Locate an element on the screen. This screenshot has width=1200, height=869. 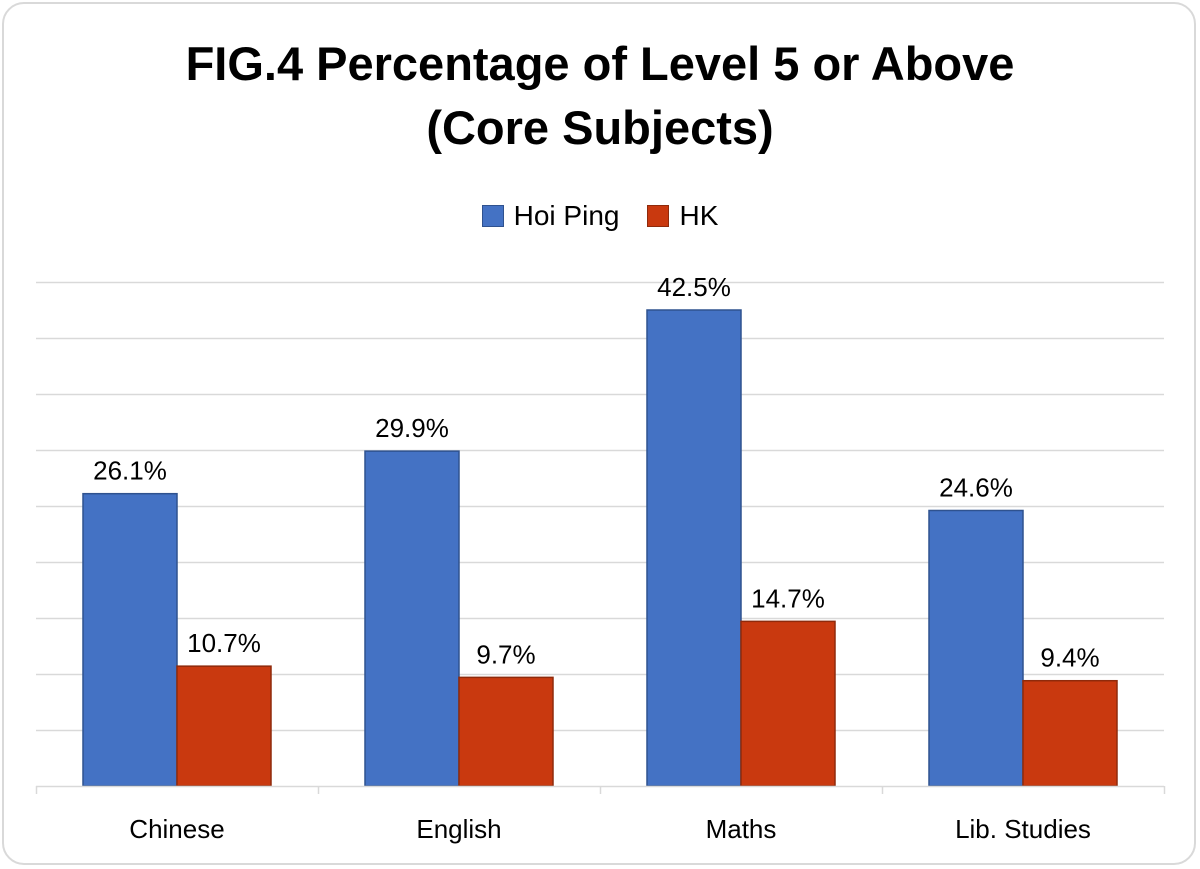
data-label-hk: 9.7% is located at coordinates (505, 654).